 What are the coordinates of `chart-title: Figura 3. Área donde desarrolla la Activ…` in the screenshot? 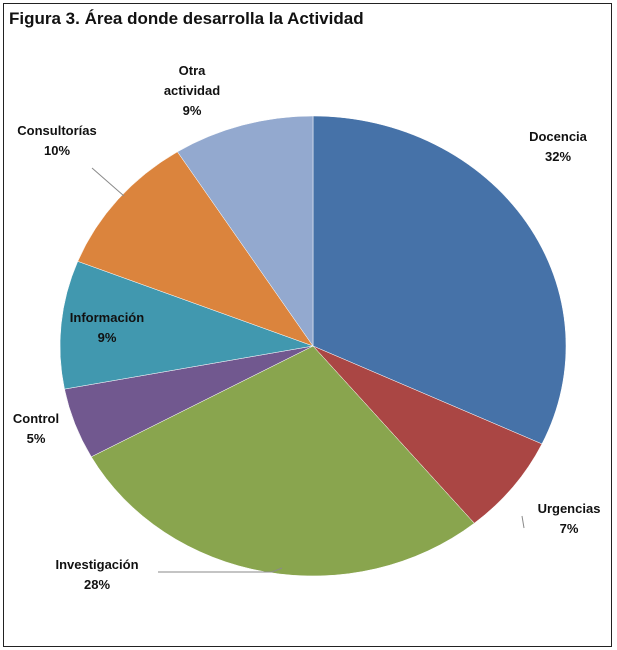 It's located at (186, 18).